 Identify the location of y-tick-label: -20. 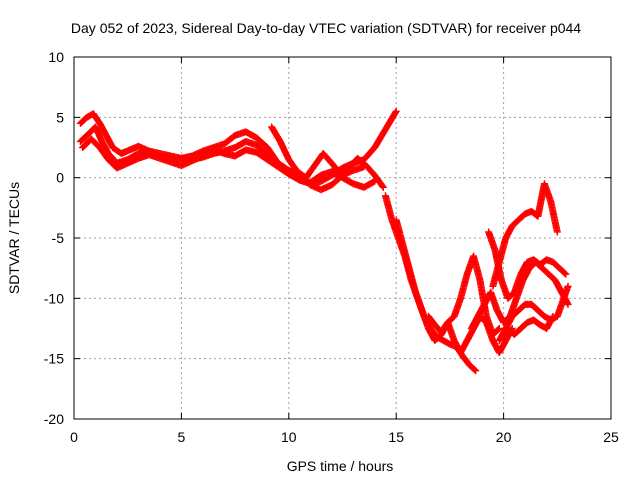
(54, 419).